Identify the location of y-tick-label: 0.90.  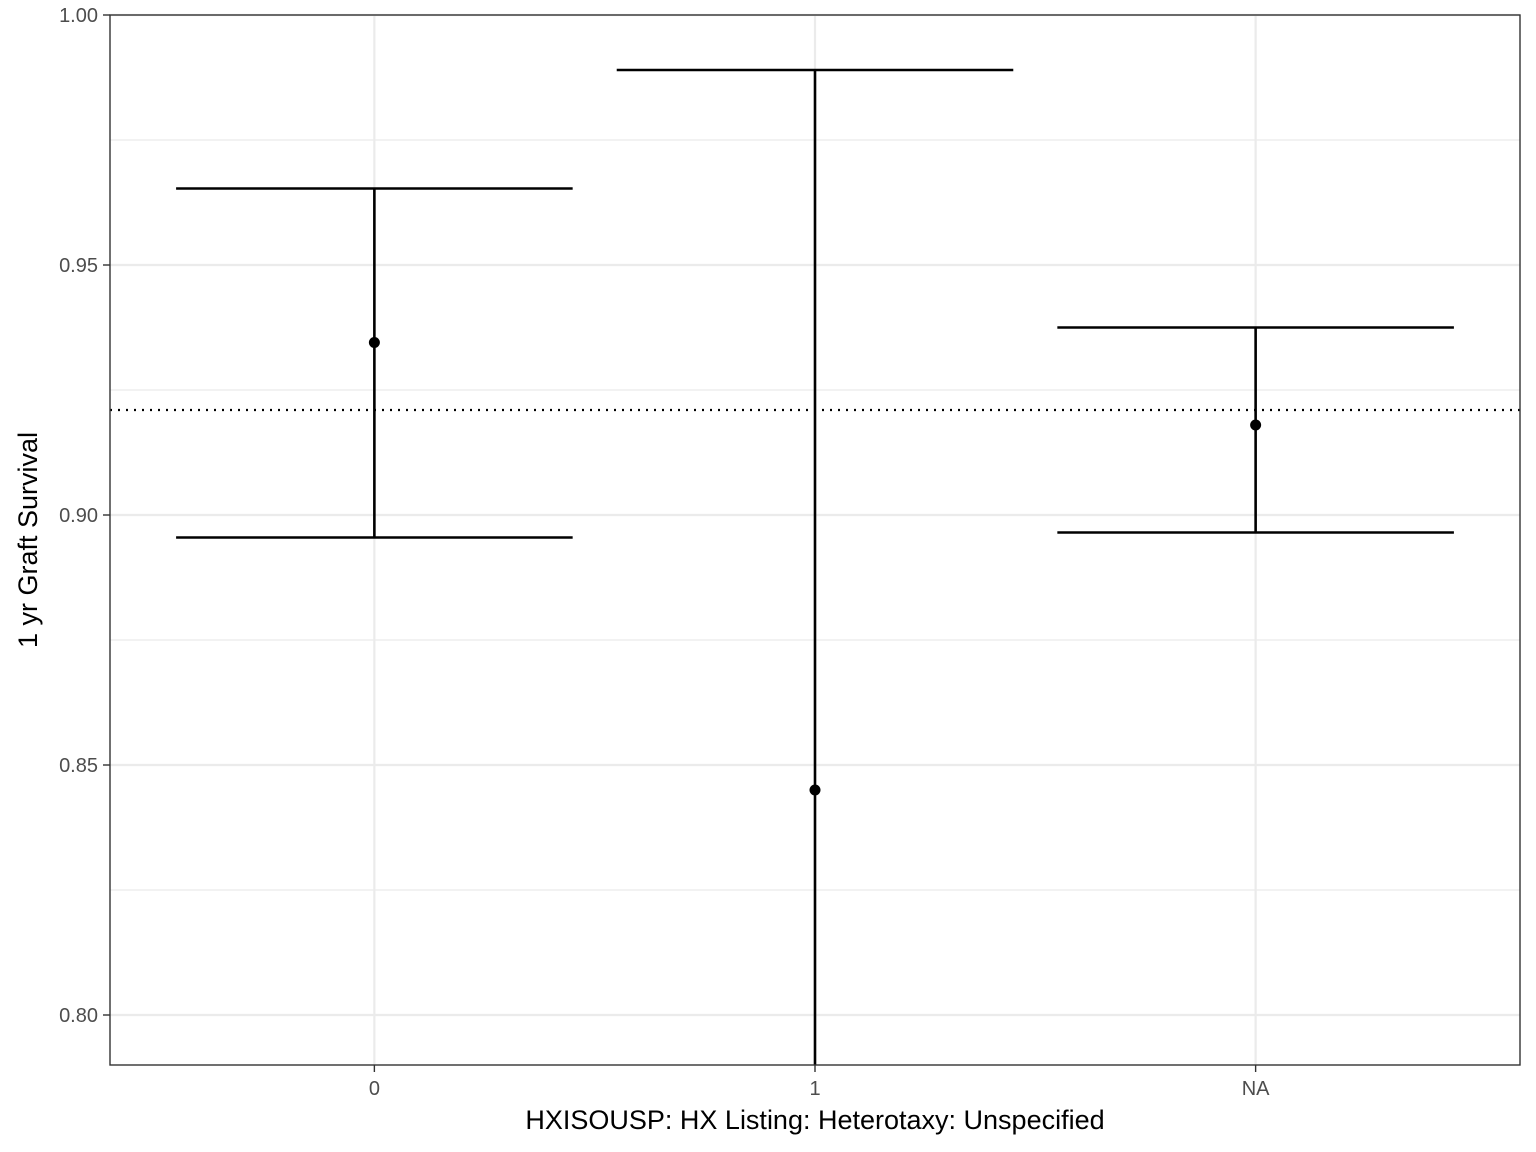
(78, 516).